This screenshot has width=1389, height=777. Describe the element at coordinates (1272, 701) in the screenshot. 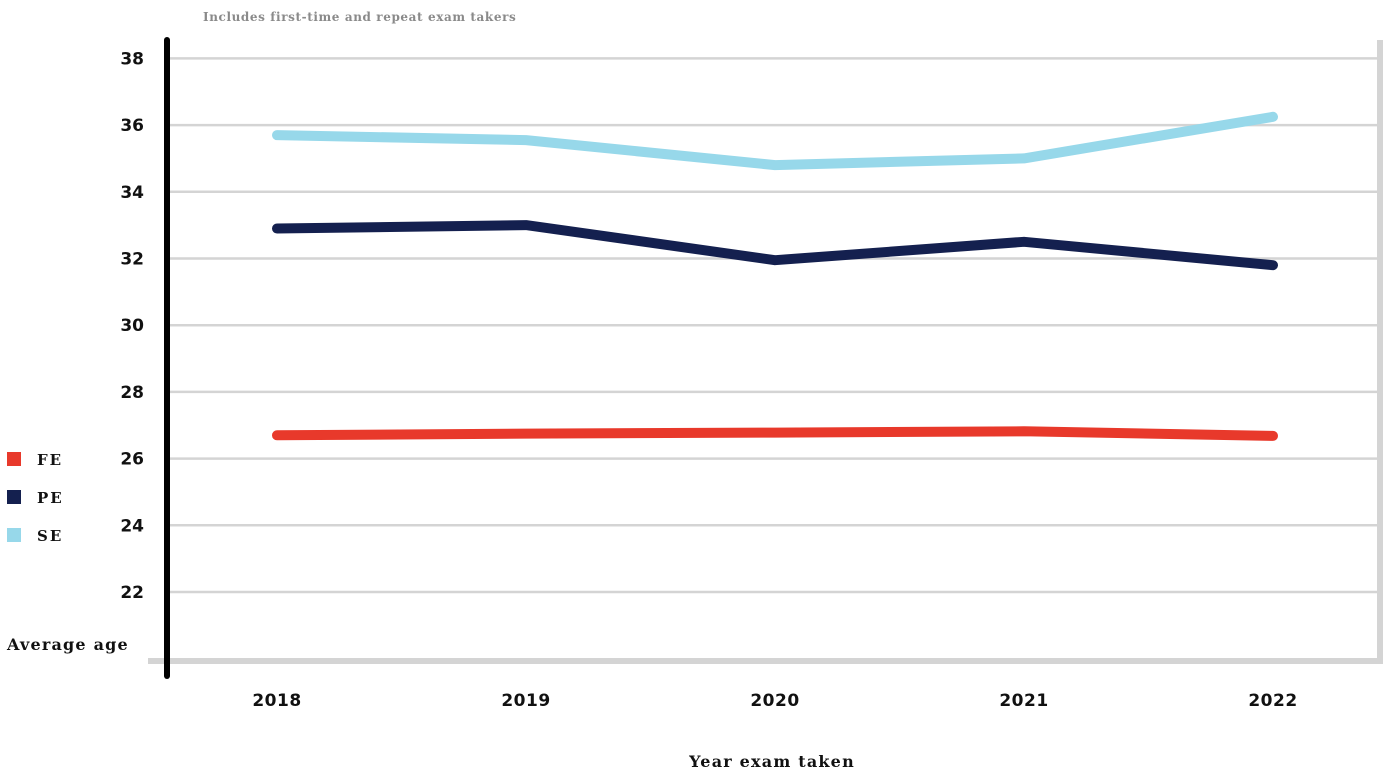

I see `x-tick-label: 2022` at that location.